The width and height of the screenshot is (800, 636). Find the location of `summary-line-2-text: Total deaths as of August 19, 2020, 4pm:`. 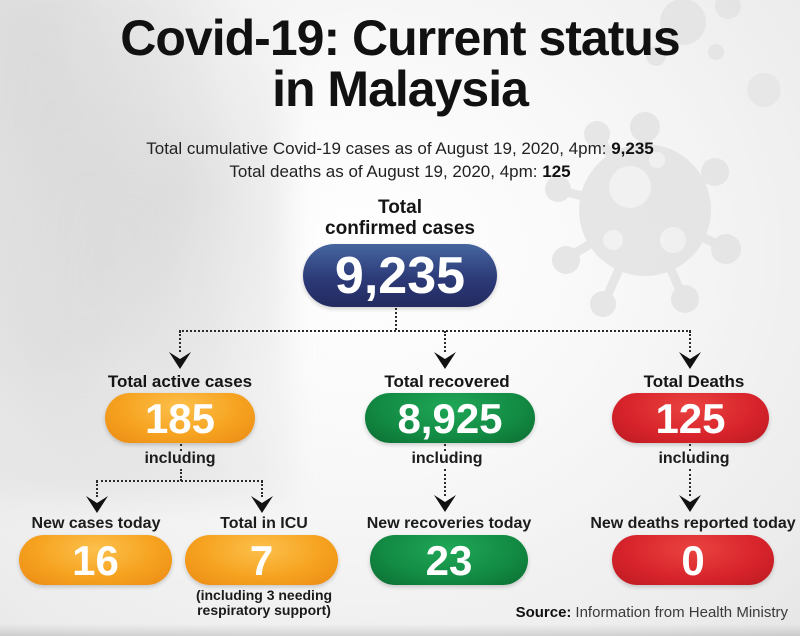

summary-line-2-text: Total deaths as of August 19, 2020, 4pm: is located at coordinates (383, 171).